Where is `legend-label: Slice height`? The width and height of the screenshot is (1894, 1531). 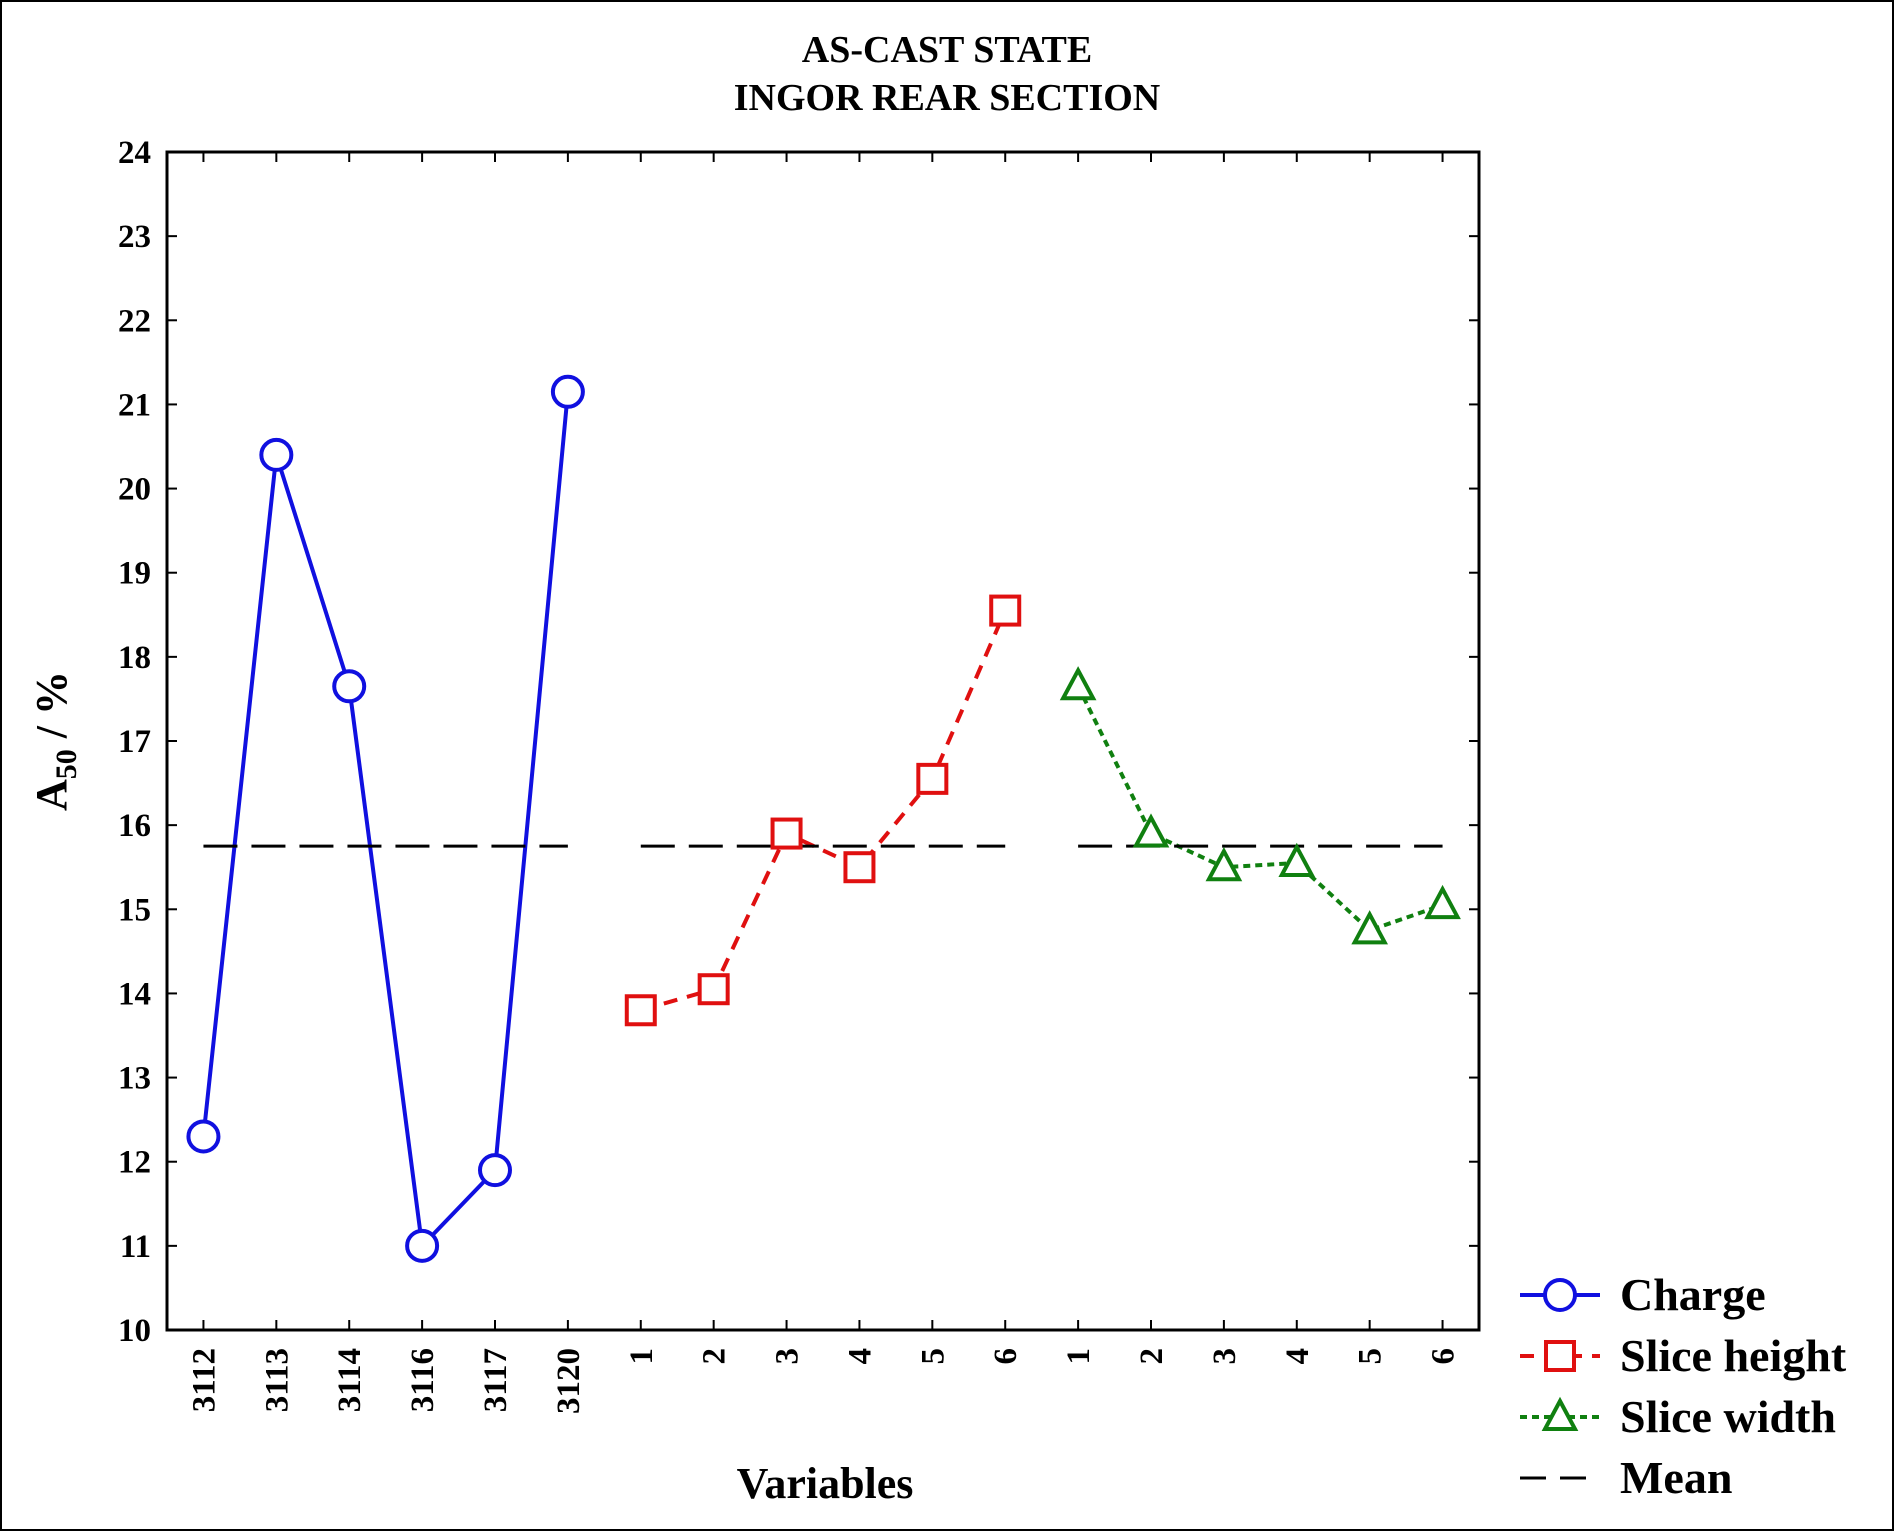 legend-label: Slice height is located at coordinates (1733, 1355).